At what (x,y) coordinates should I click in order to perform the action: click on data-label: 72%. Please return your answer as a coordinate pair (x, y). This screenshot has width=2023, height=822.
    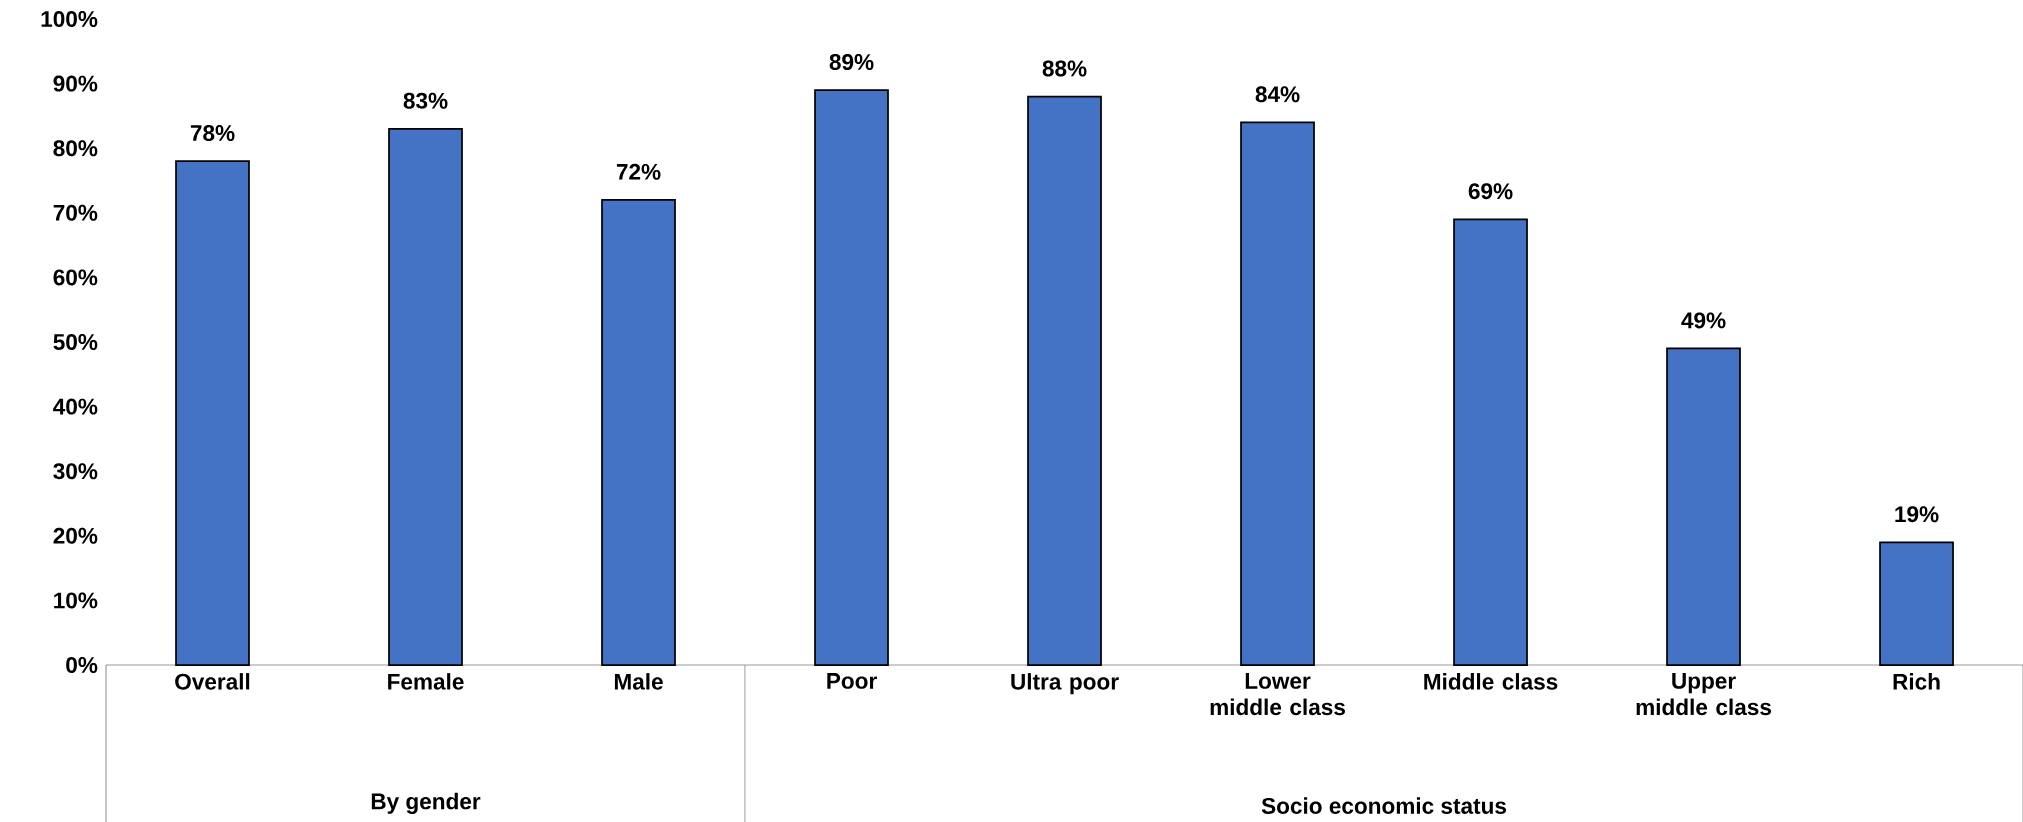
    Looking at the image, I should click on (638, 171).